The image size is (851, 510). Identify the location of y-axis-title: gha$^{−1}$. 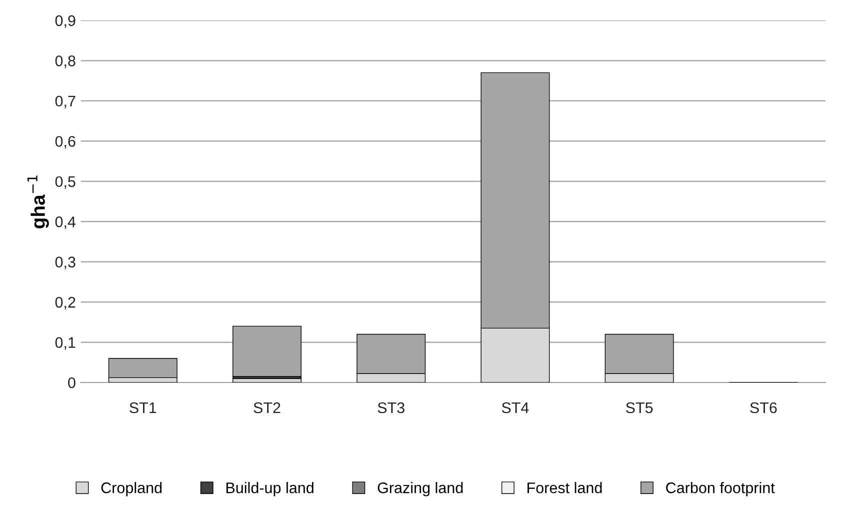
(38, 202).